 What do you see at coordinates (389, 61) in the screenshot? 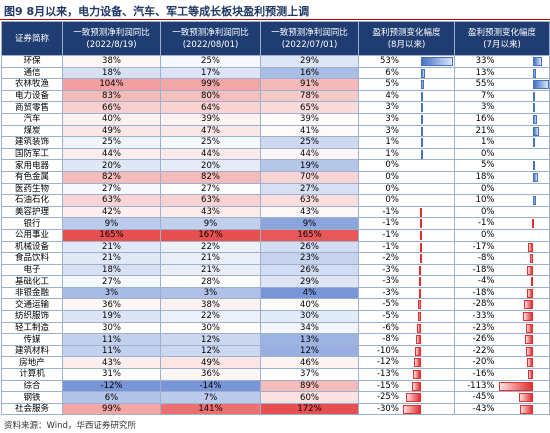
I see `cell-text: 53%` at bounding box center [389, 61].